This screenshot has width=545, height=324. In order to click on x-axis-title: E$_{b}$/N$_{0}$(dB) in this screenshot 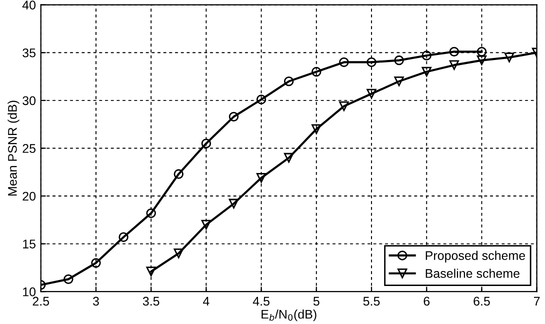, I will do `click(289, 316)`.